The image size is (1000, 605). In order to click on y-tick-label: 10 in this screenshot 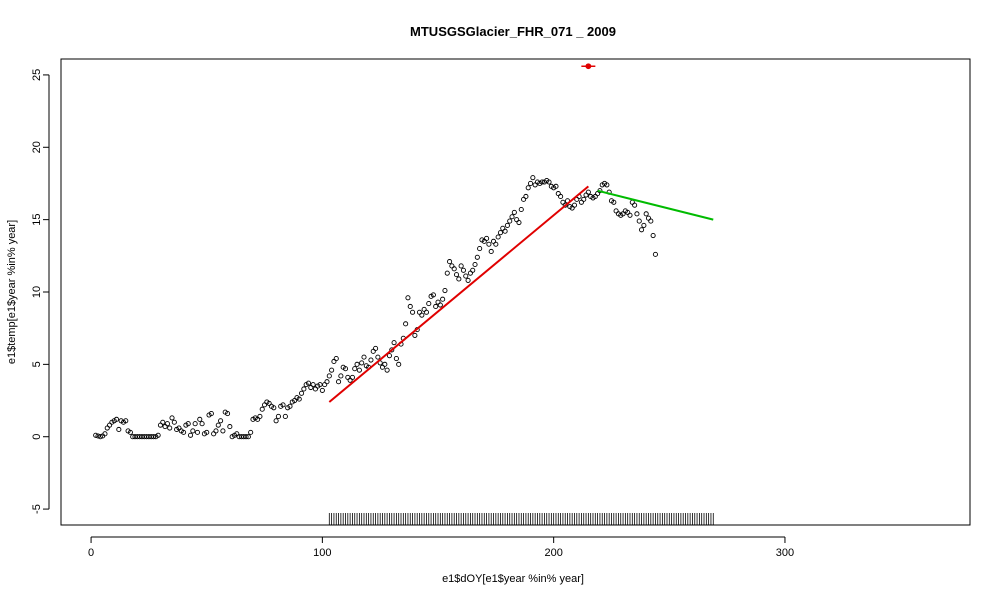, I will do `click(37, 292)`.